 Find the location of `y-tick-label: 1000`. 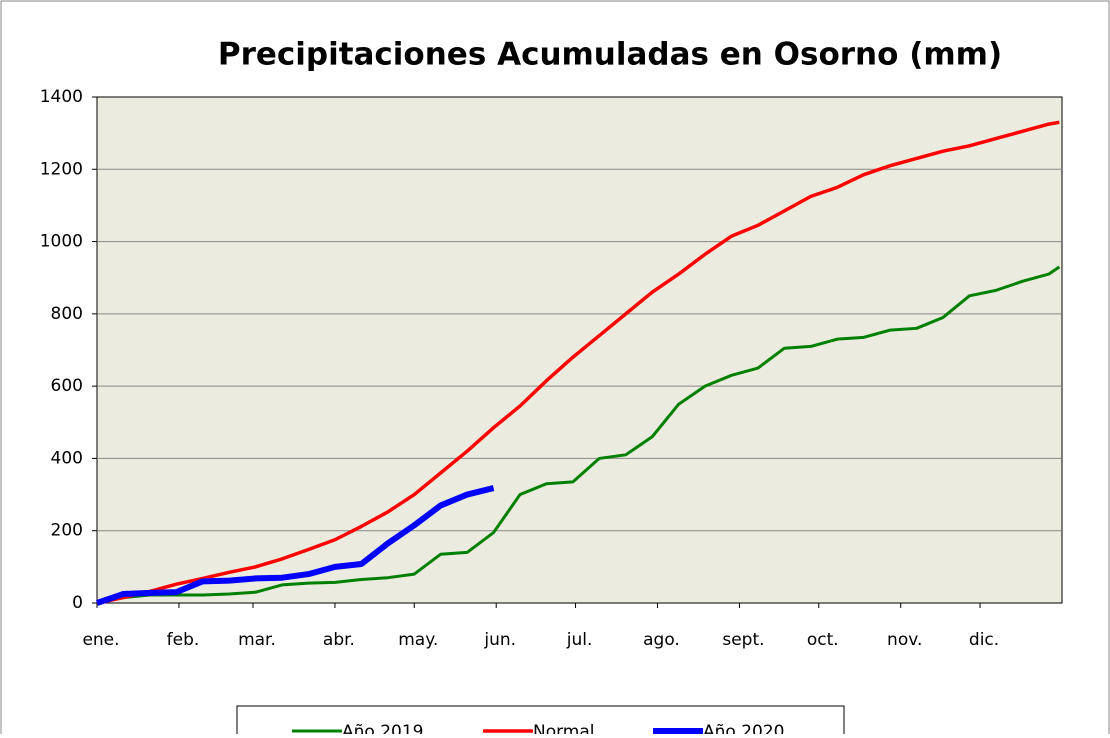

y-tick-label: 1000 is located at coordinates (61, 242).